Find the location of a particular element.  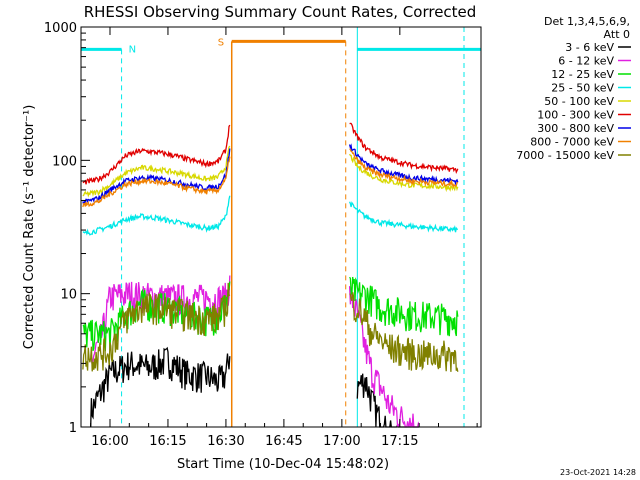

attenuator-label: S is located at coordinates (221, 42).